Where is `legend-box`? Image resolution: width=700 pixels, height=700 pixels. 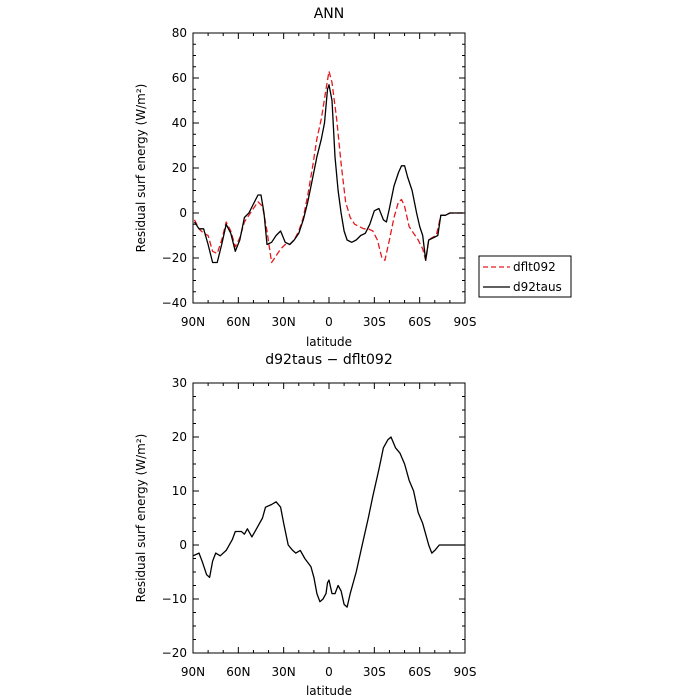 legend-box is located at coordinates (525, 276).